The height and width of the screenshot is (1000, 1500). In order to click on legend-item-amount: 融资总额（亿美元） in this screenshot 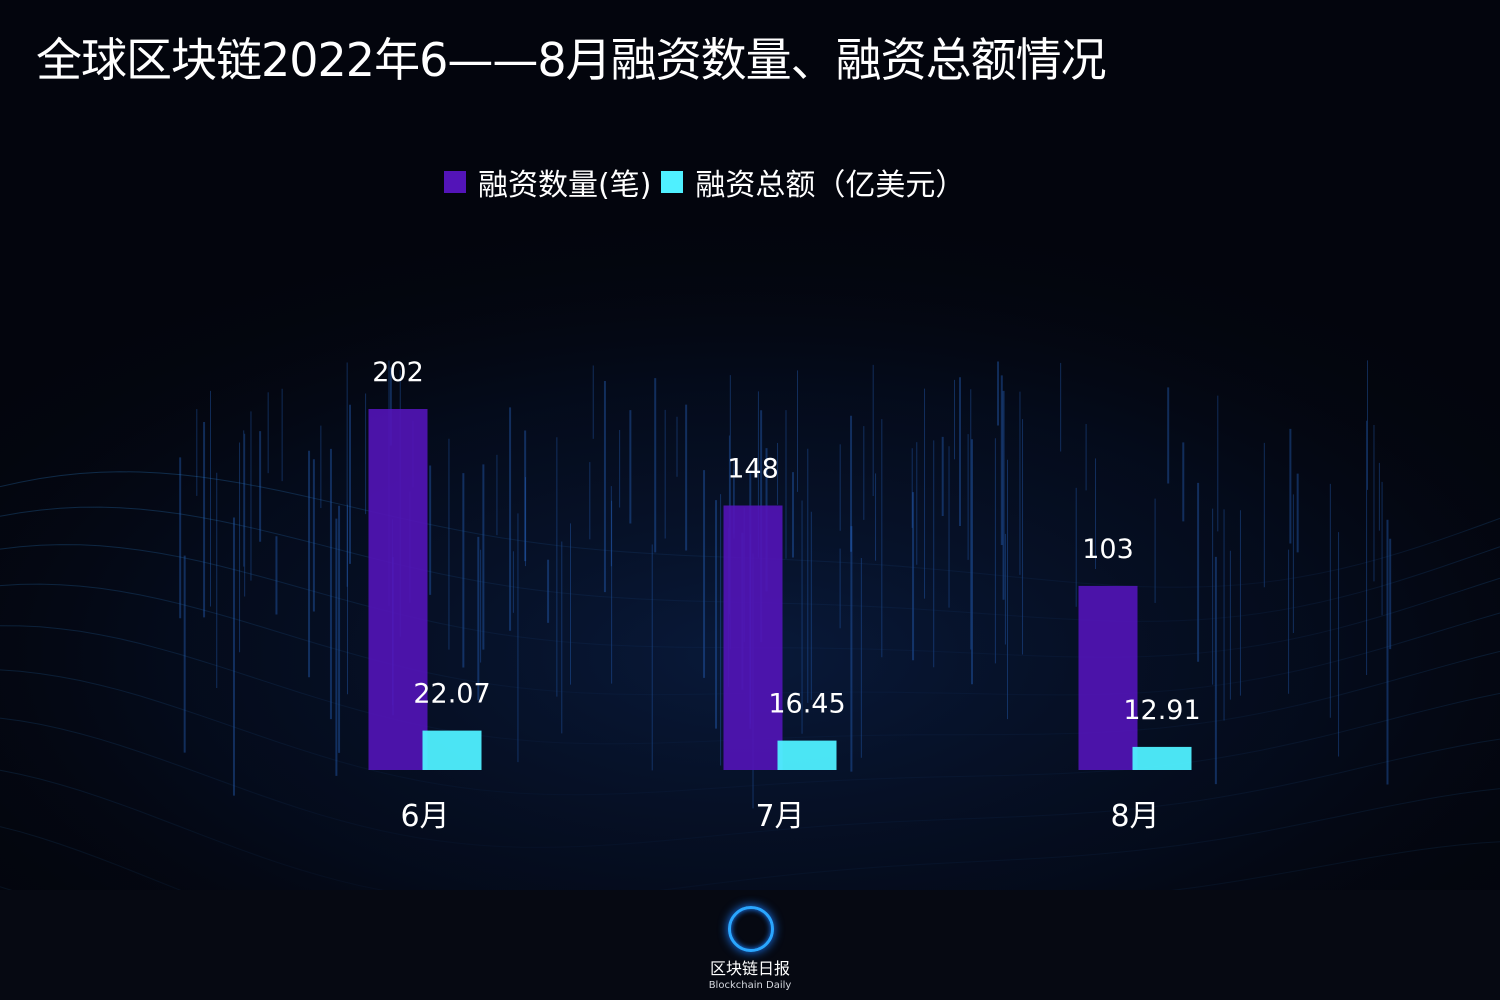, I will do `click(813, 182)`.